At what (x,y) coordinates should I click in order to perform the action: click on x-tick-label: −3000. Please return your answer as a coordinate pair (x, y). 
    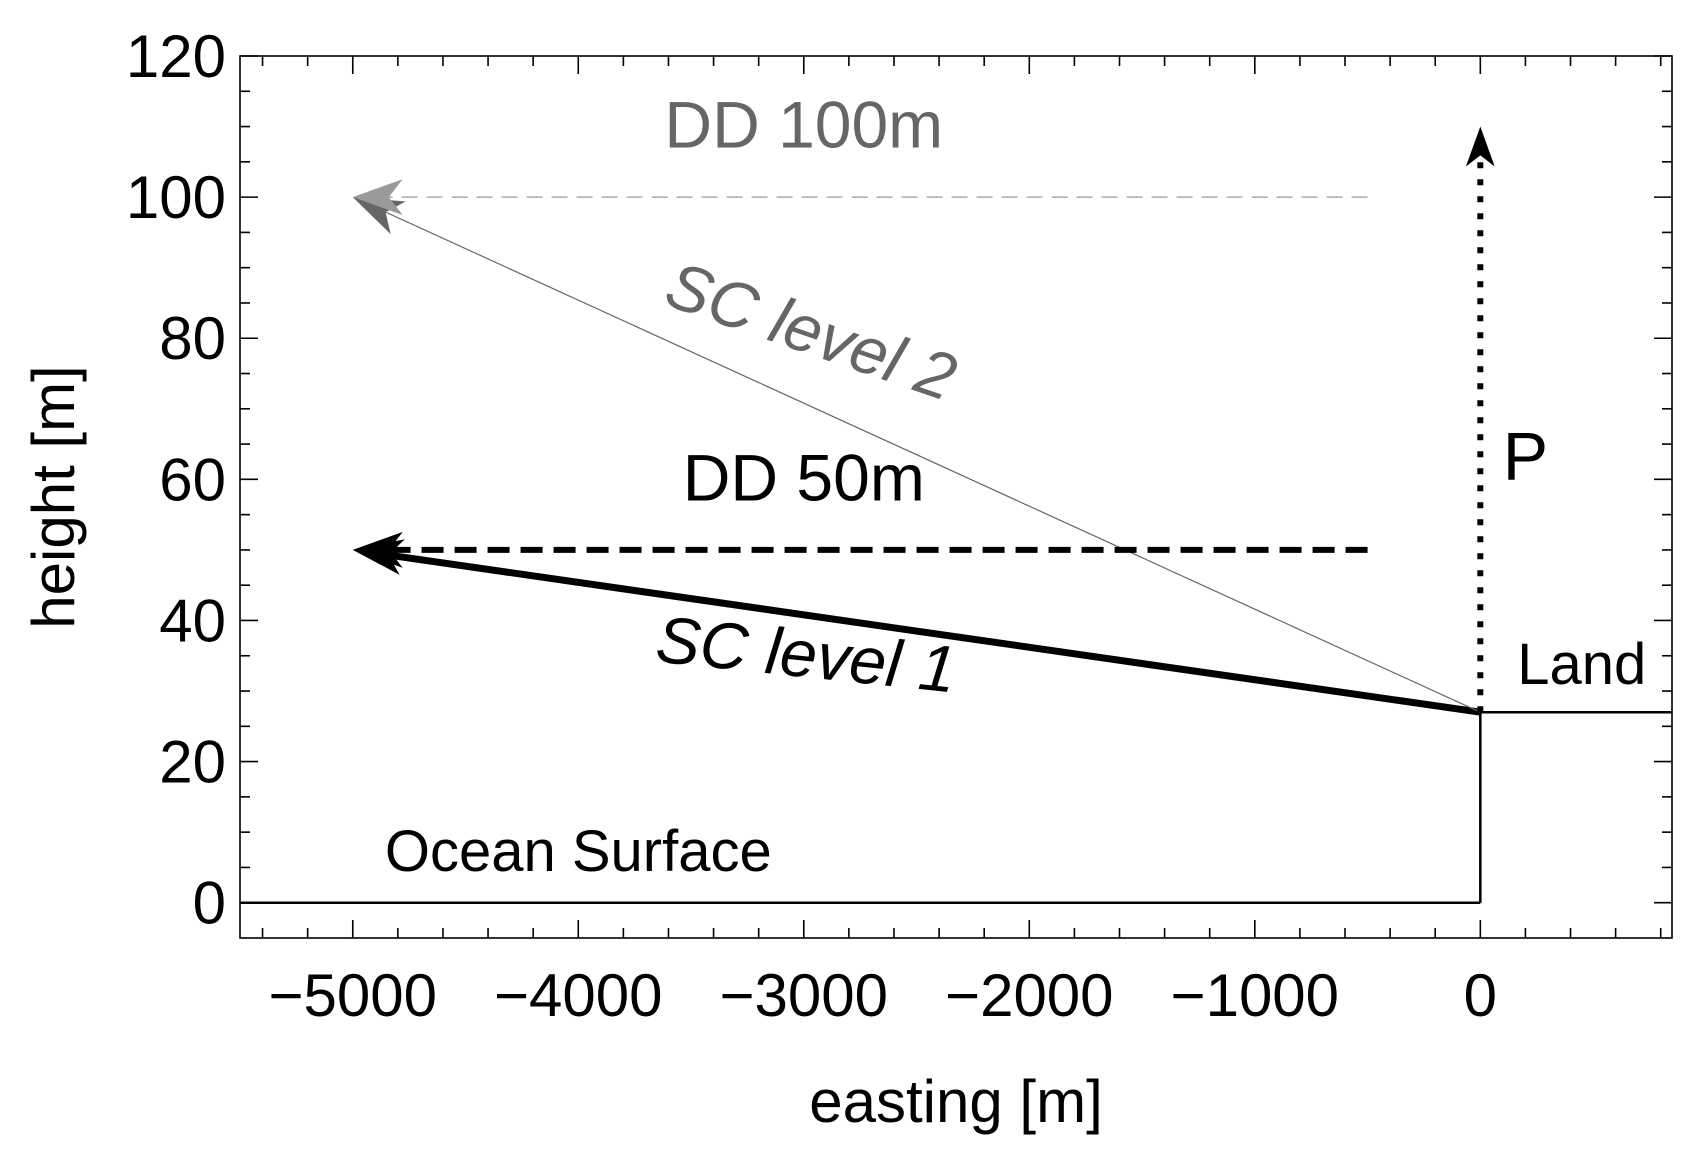
    Looking at the image, I should click on (804, 995).